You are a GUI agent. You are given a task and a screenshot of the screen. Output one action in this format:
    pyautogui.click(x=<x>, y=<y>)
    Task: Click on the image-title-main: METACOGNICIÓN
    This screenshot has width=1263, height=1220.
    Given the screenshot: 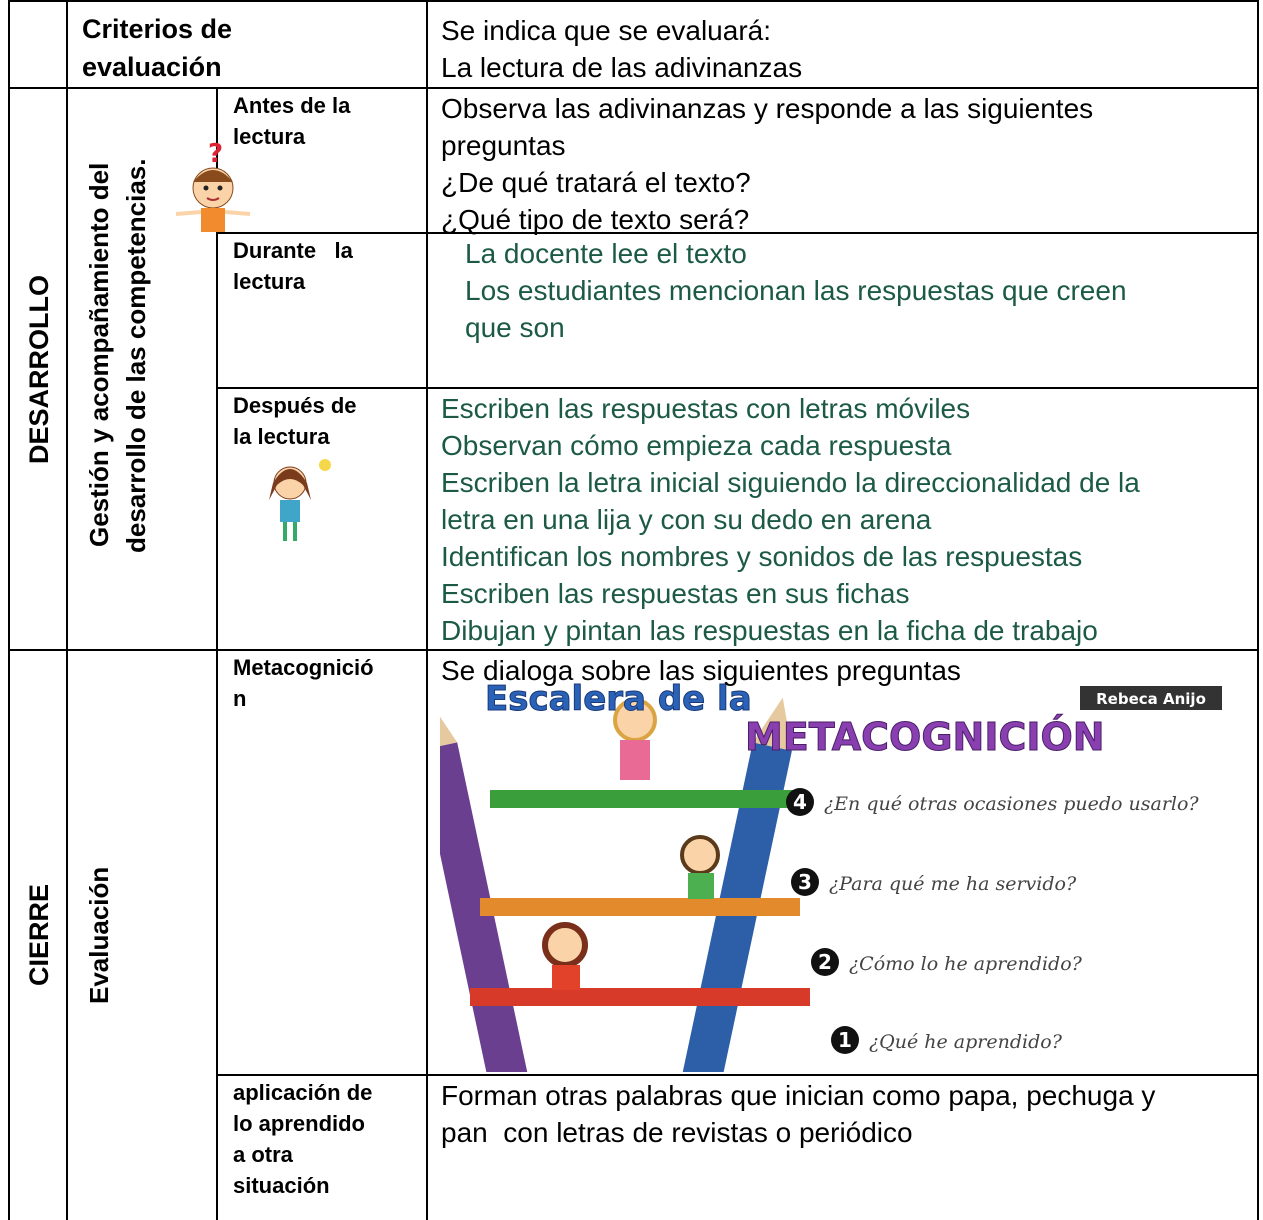 What is the action you would take?
    pyautogui.click(x=925, y=737)
    